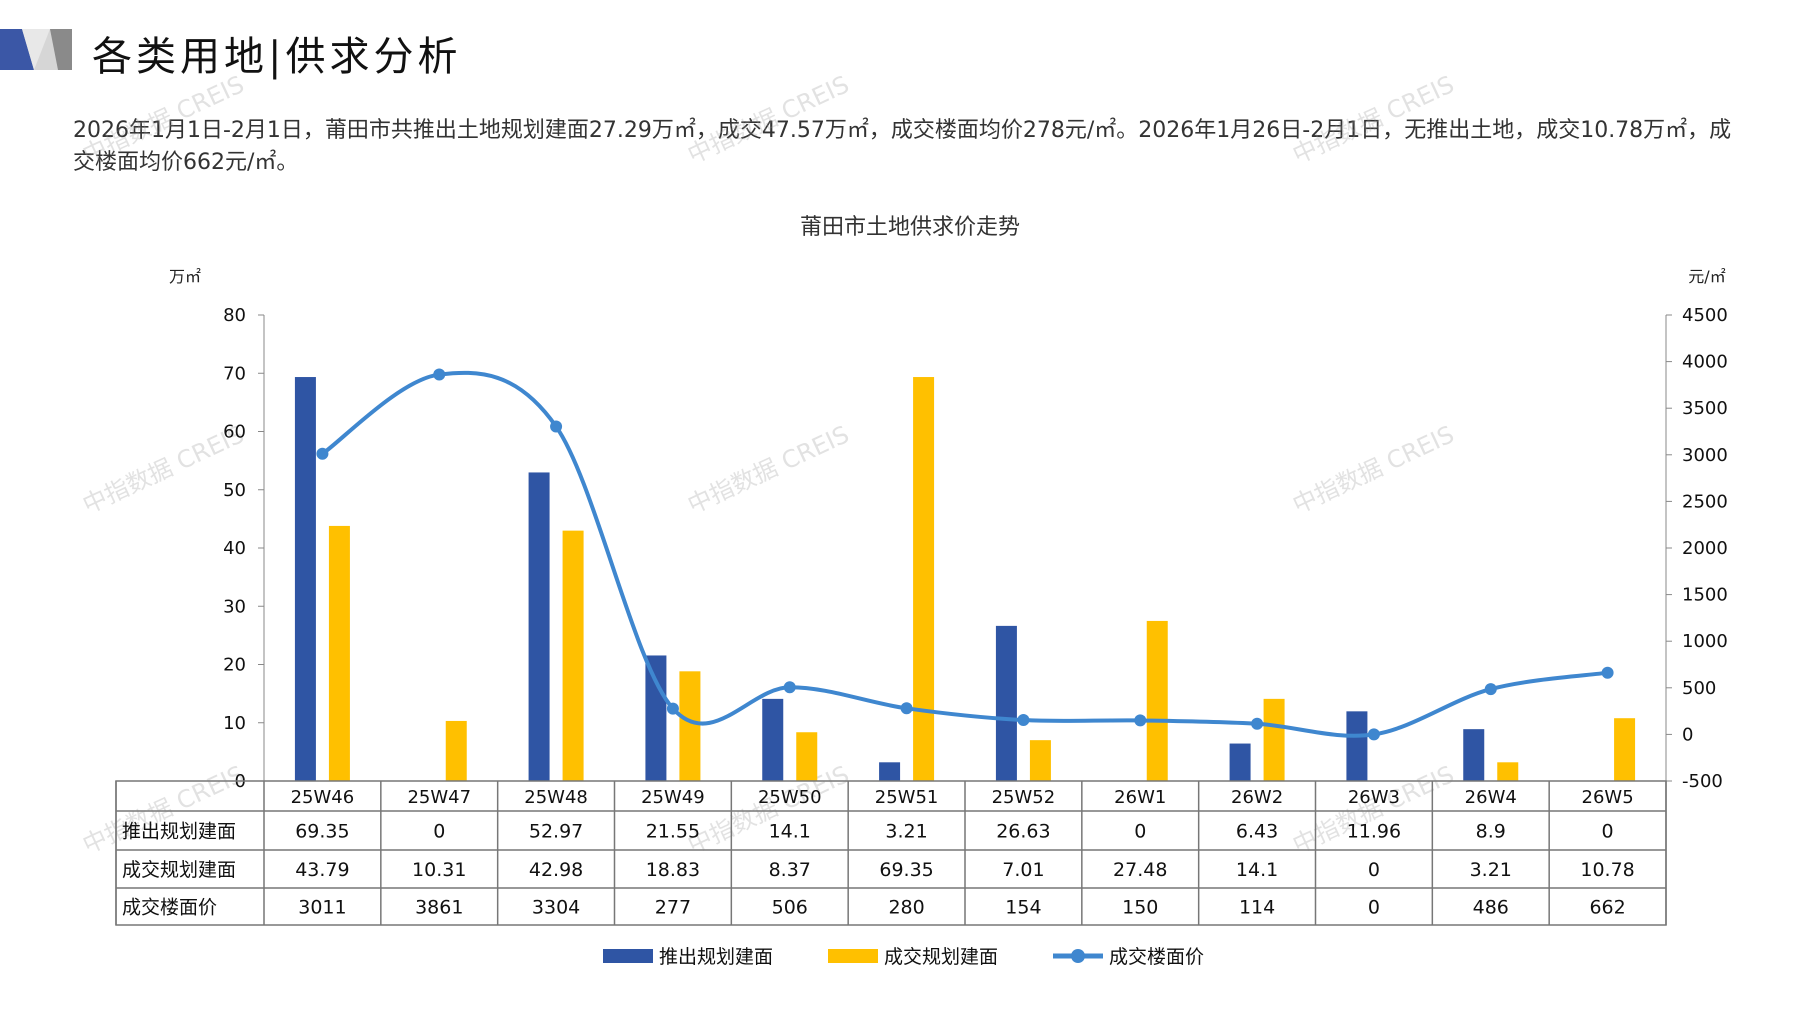  I want to click on table-cell: 154, so click(1023, 908).